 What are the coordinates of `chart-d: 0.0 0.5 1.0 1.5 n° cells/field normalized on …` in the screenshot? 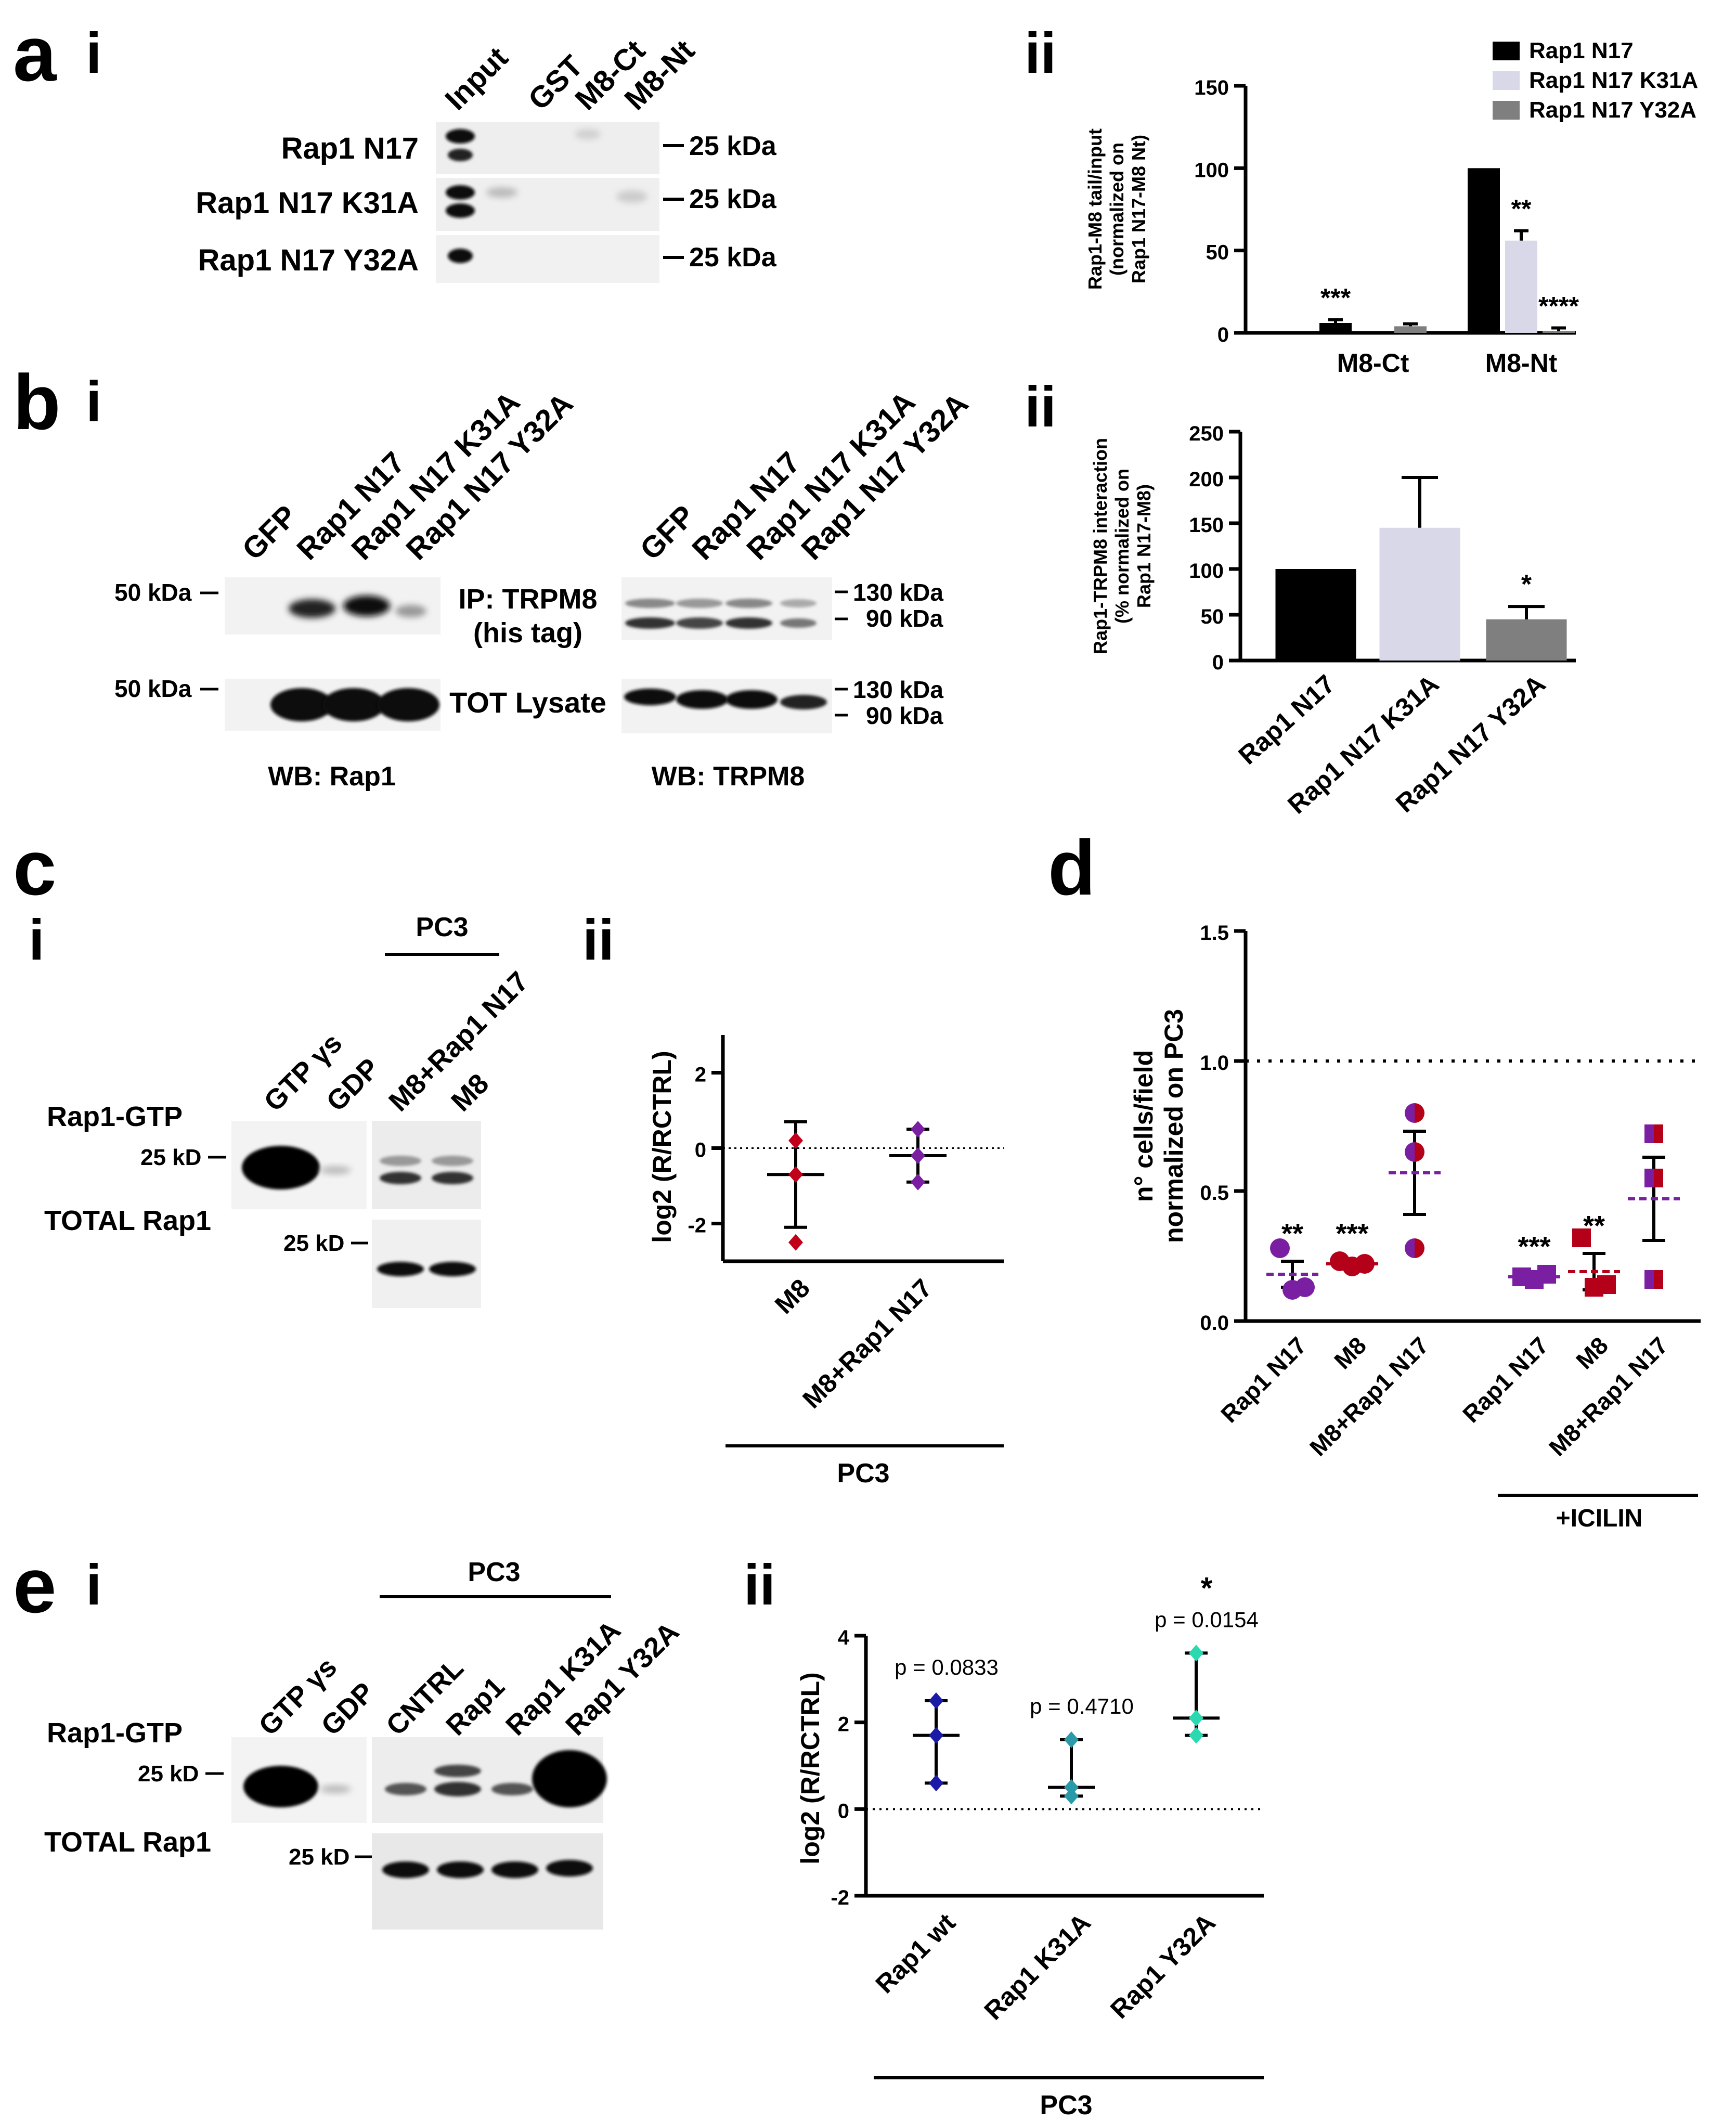 It's located at (1415, 1227).